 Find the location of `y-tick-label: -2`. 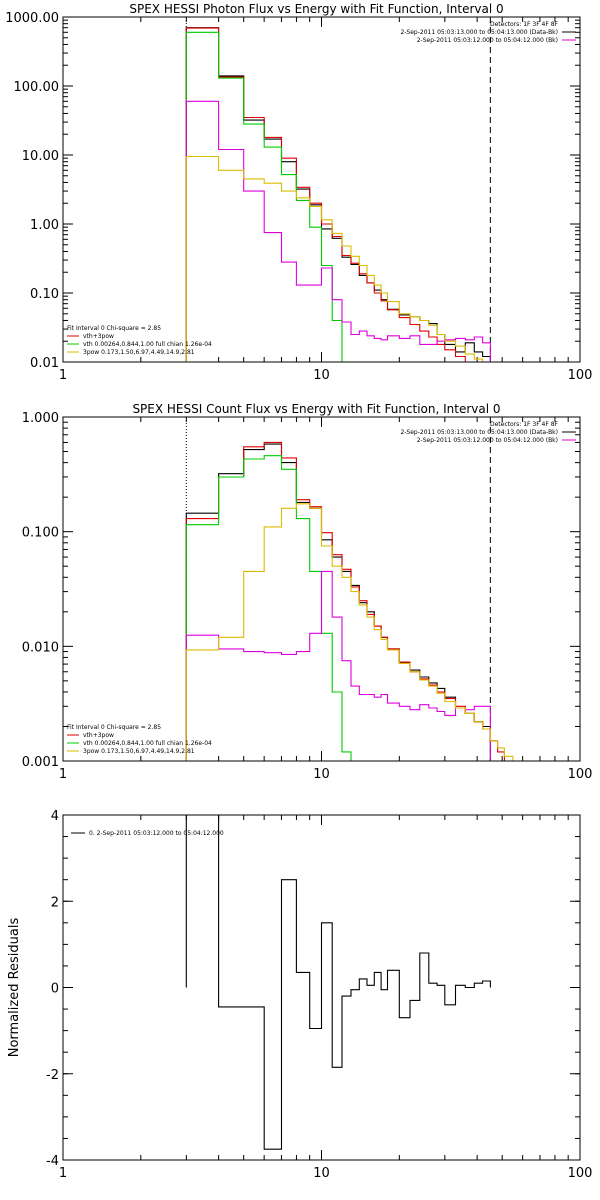

y-tick-label: -2 is located at coordinates (52, 1075).